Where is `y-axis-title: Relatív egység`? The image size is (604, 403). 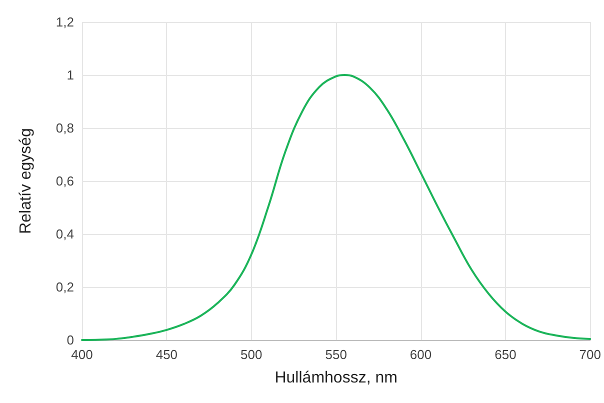 y-axis-title: Relatív egység is located at coordinates (26, 181).